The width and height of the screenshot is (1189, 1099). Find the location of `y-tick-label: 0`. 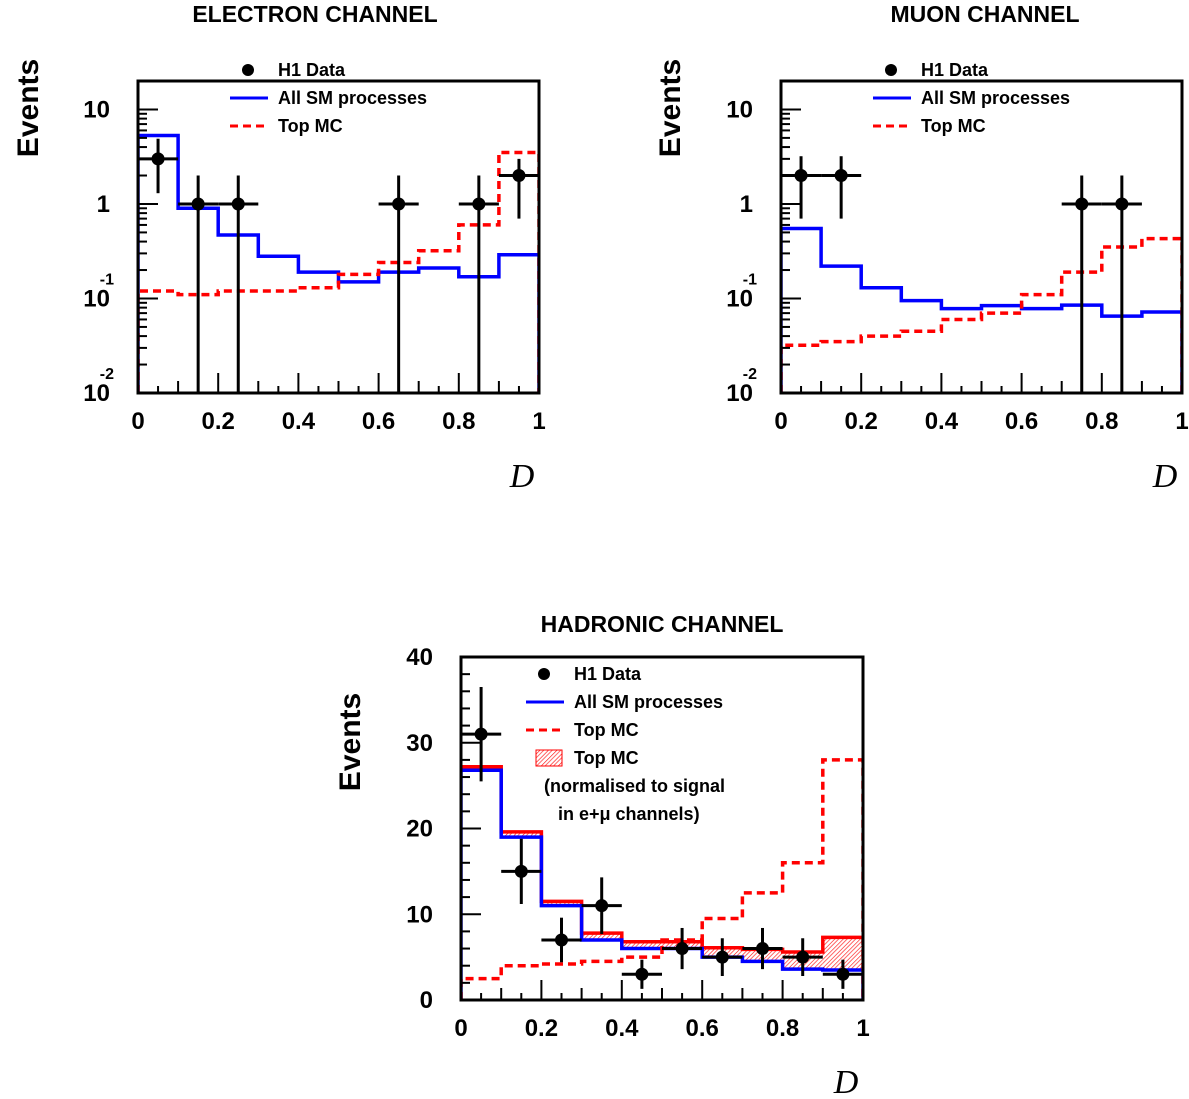

y-tick-label: 0 is located at coordinates (426, 1000).